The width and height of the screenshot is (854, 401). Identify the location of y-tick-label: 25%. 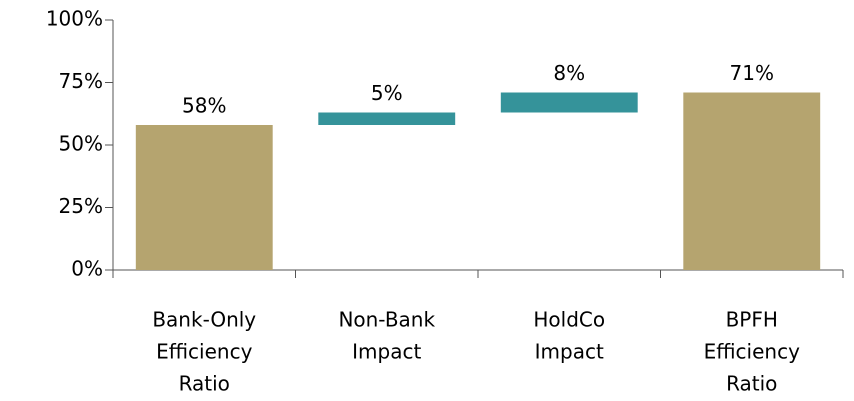
(81, 206).